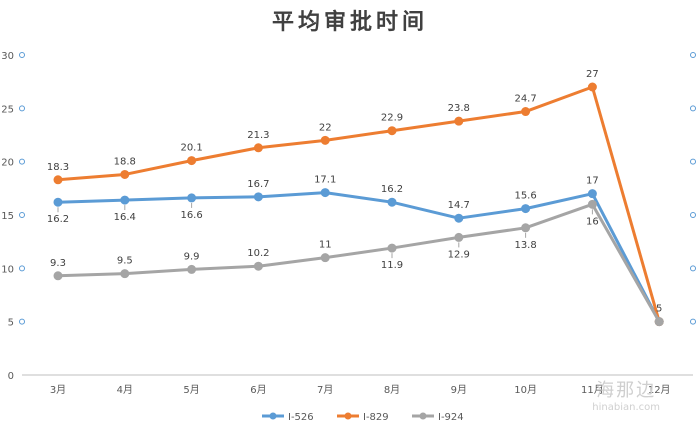  Describe the element at coordinates (376, 417) in the screenshot. I see `legend-label: I-829` at that location.